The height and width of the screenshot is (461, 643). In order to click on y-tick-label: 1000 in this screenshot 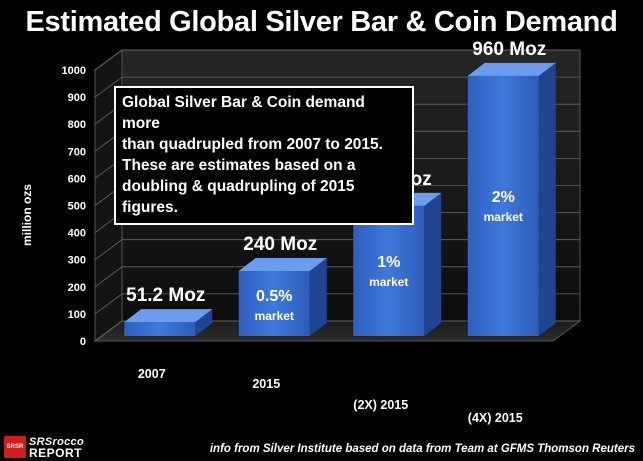, I will do `click(74, 71)`.